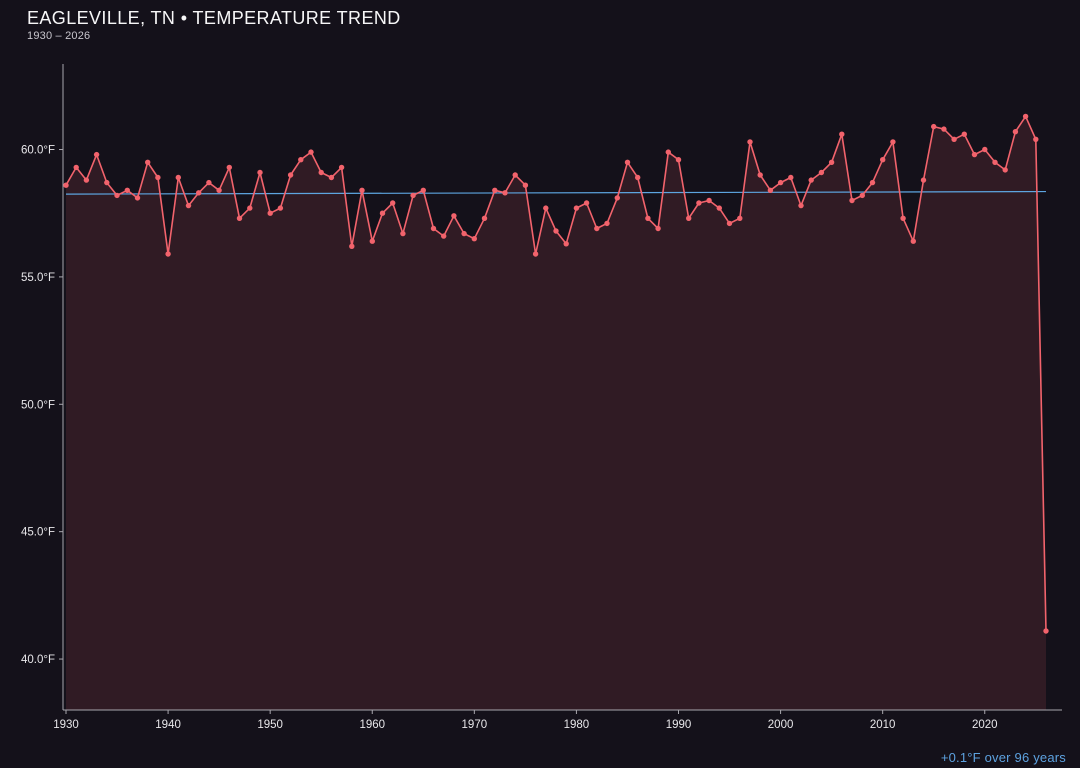 This screenshot has height=768, width=1080. What do you see at coordinates (214, 18) in the screenshot?
I see `chart-title: EAGLEVILLE, TN • TEMPERATURE TREND` at bounding box center [214, 18].